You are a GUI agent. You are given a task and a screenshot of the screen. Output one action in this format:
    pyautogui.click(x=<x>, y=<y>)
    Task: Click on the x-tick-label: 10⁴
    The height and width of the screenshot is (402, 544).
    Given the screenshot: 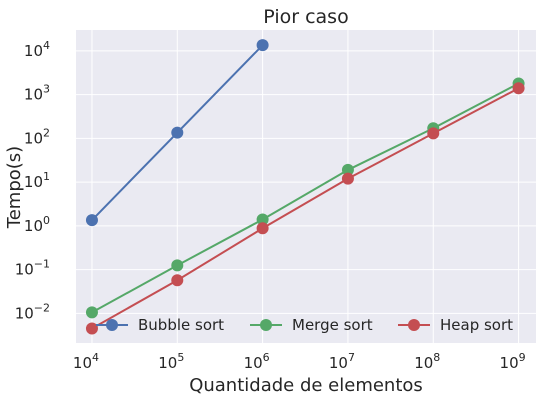 What is the action you would take?
    pyautogui.click(x=86, y=361)
    